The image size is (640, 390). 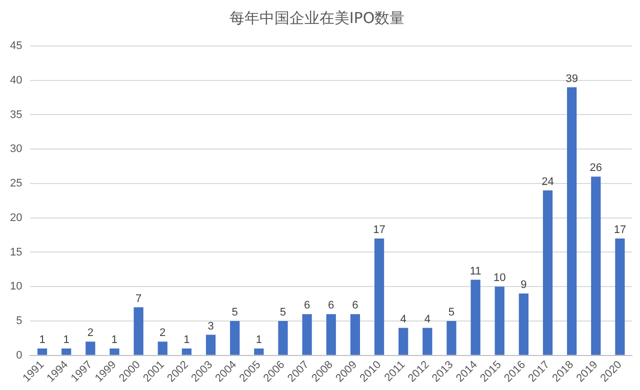 I want to click on y-tick-label: 40, so click(x=16, y=80).